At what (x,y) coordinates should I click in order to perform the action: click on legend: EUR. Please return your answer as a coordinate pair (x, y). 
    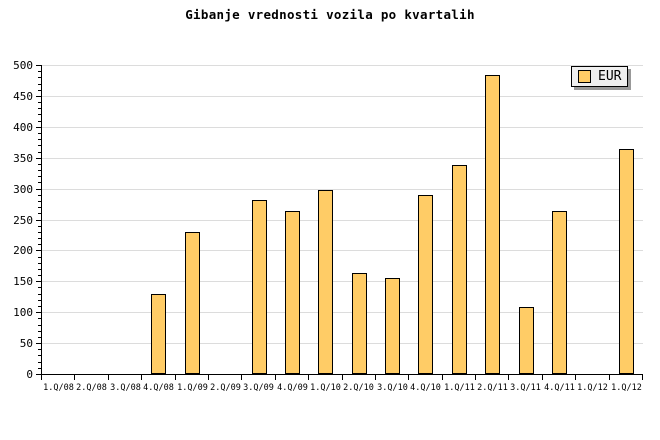
    Looking at the image, I should click on (600, 76).